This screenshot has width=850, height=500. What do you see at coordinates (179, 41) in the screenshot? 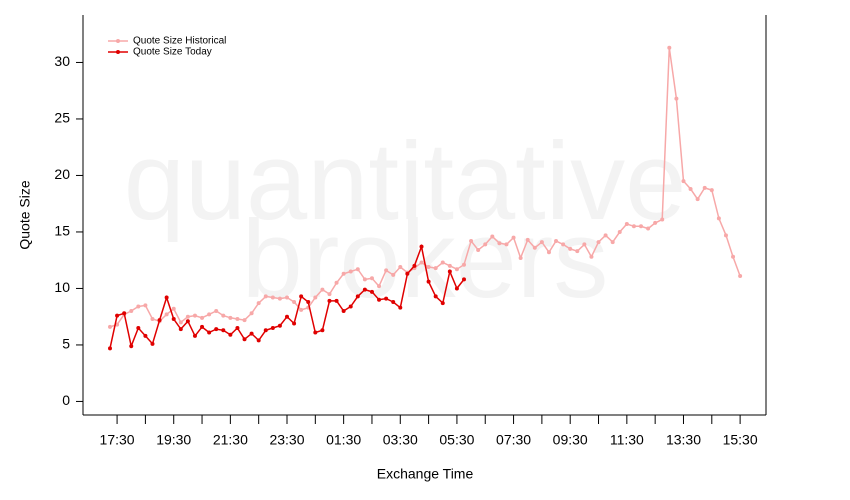
I see `legend-label: Quote Size Historical` at bounding box center [179, 41].